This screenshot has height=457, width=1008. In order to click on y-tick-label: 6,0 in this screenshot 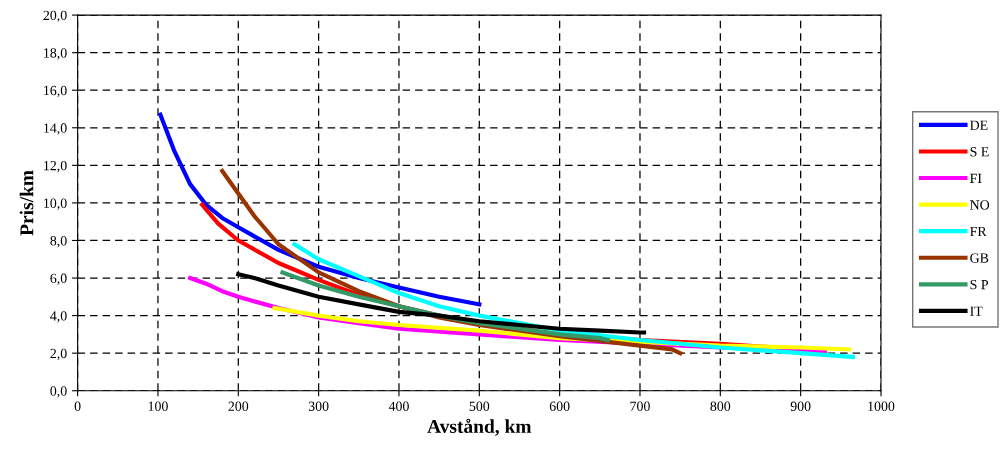, I will do `click(58, 279)`.